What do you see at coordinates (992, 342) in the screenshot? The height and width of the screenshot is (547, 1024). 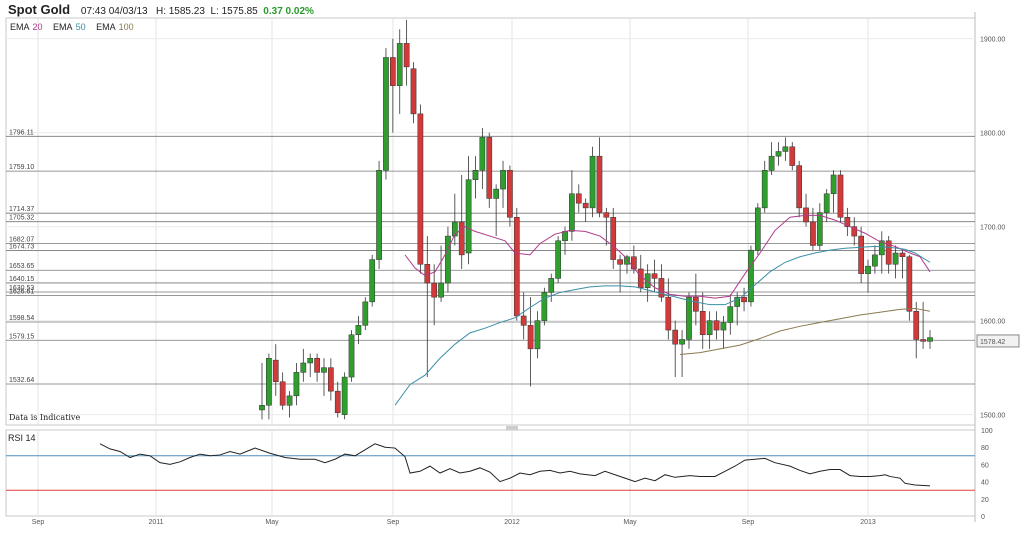 I see `last-price-label: 1578.42` at bounding box center [992, 342].